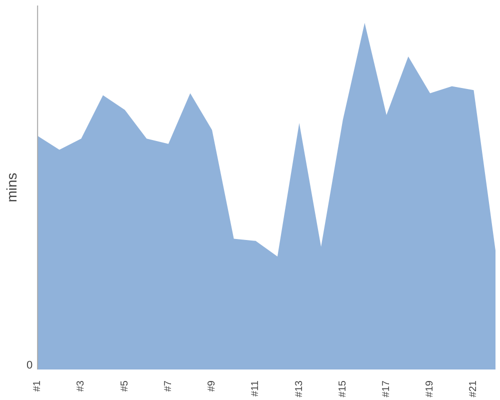 Image resolution: width=500 pixels, height=400 pixels. I want to click on x-tick-label: #15, so click(342, 389).